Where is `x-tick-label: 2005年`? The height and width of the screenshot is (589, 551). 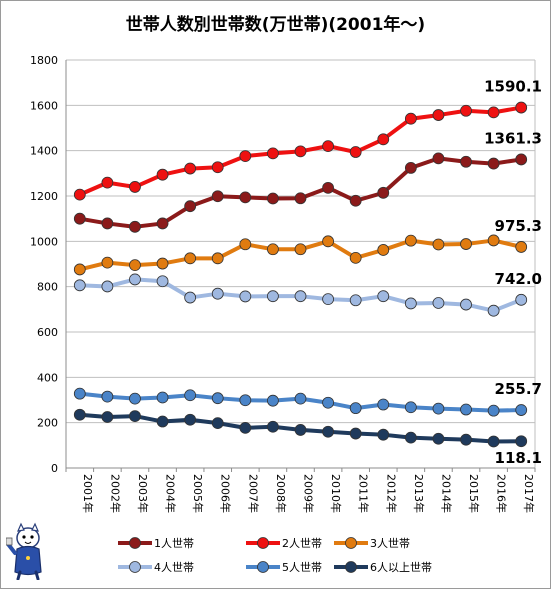
x-tick-label: 2005年 is located at coordinates (198, 493).